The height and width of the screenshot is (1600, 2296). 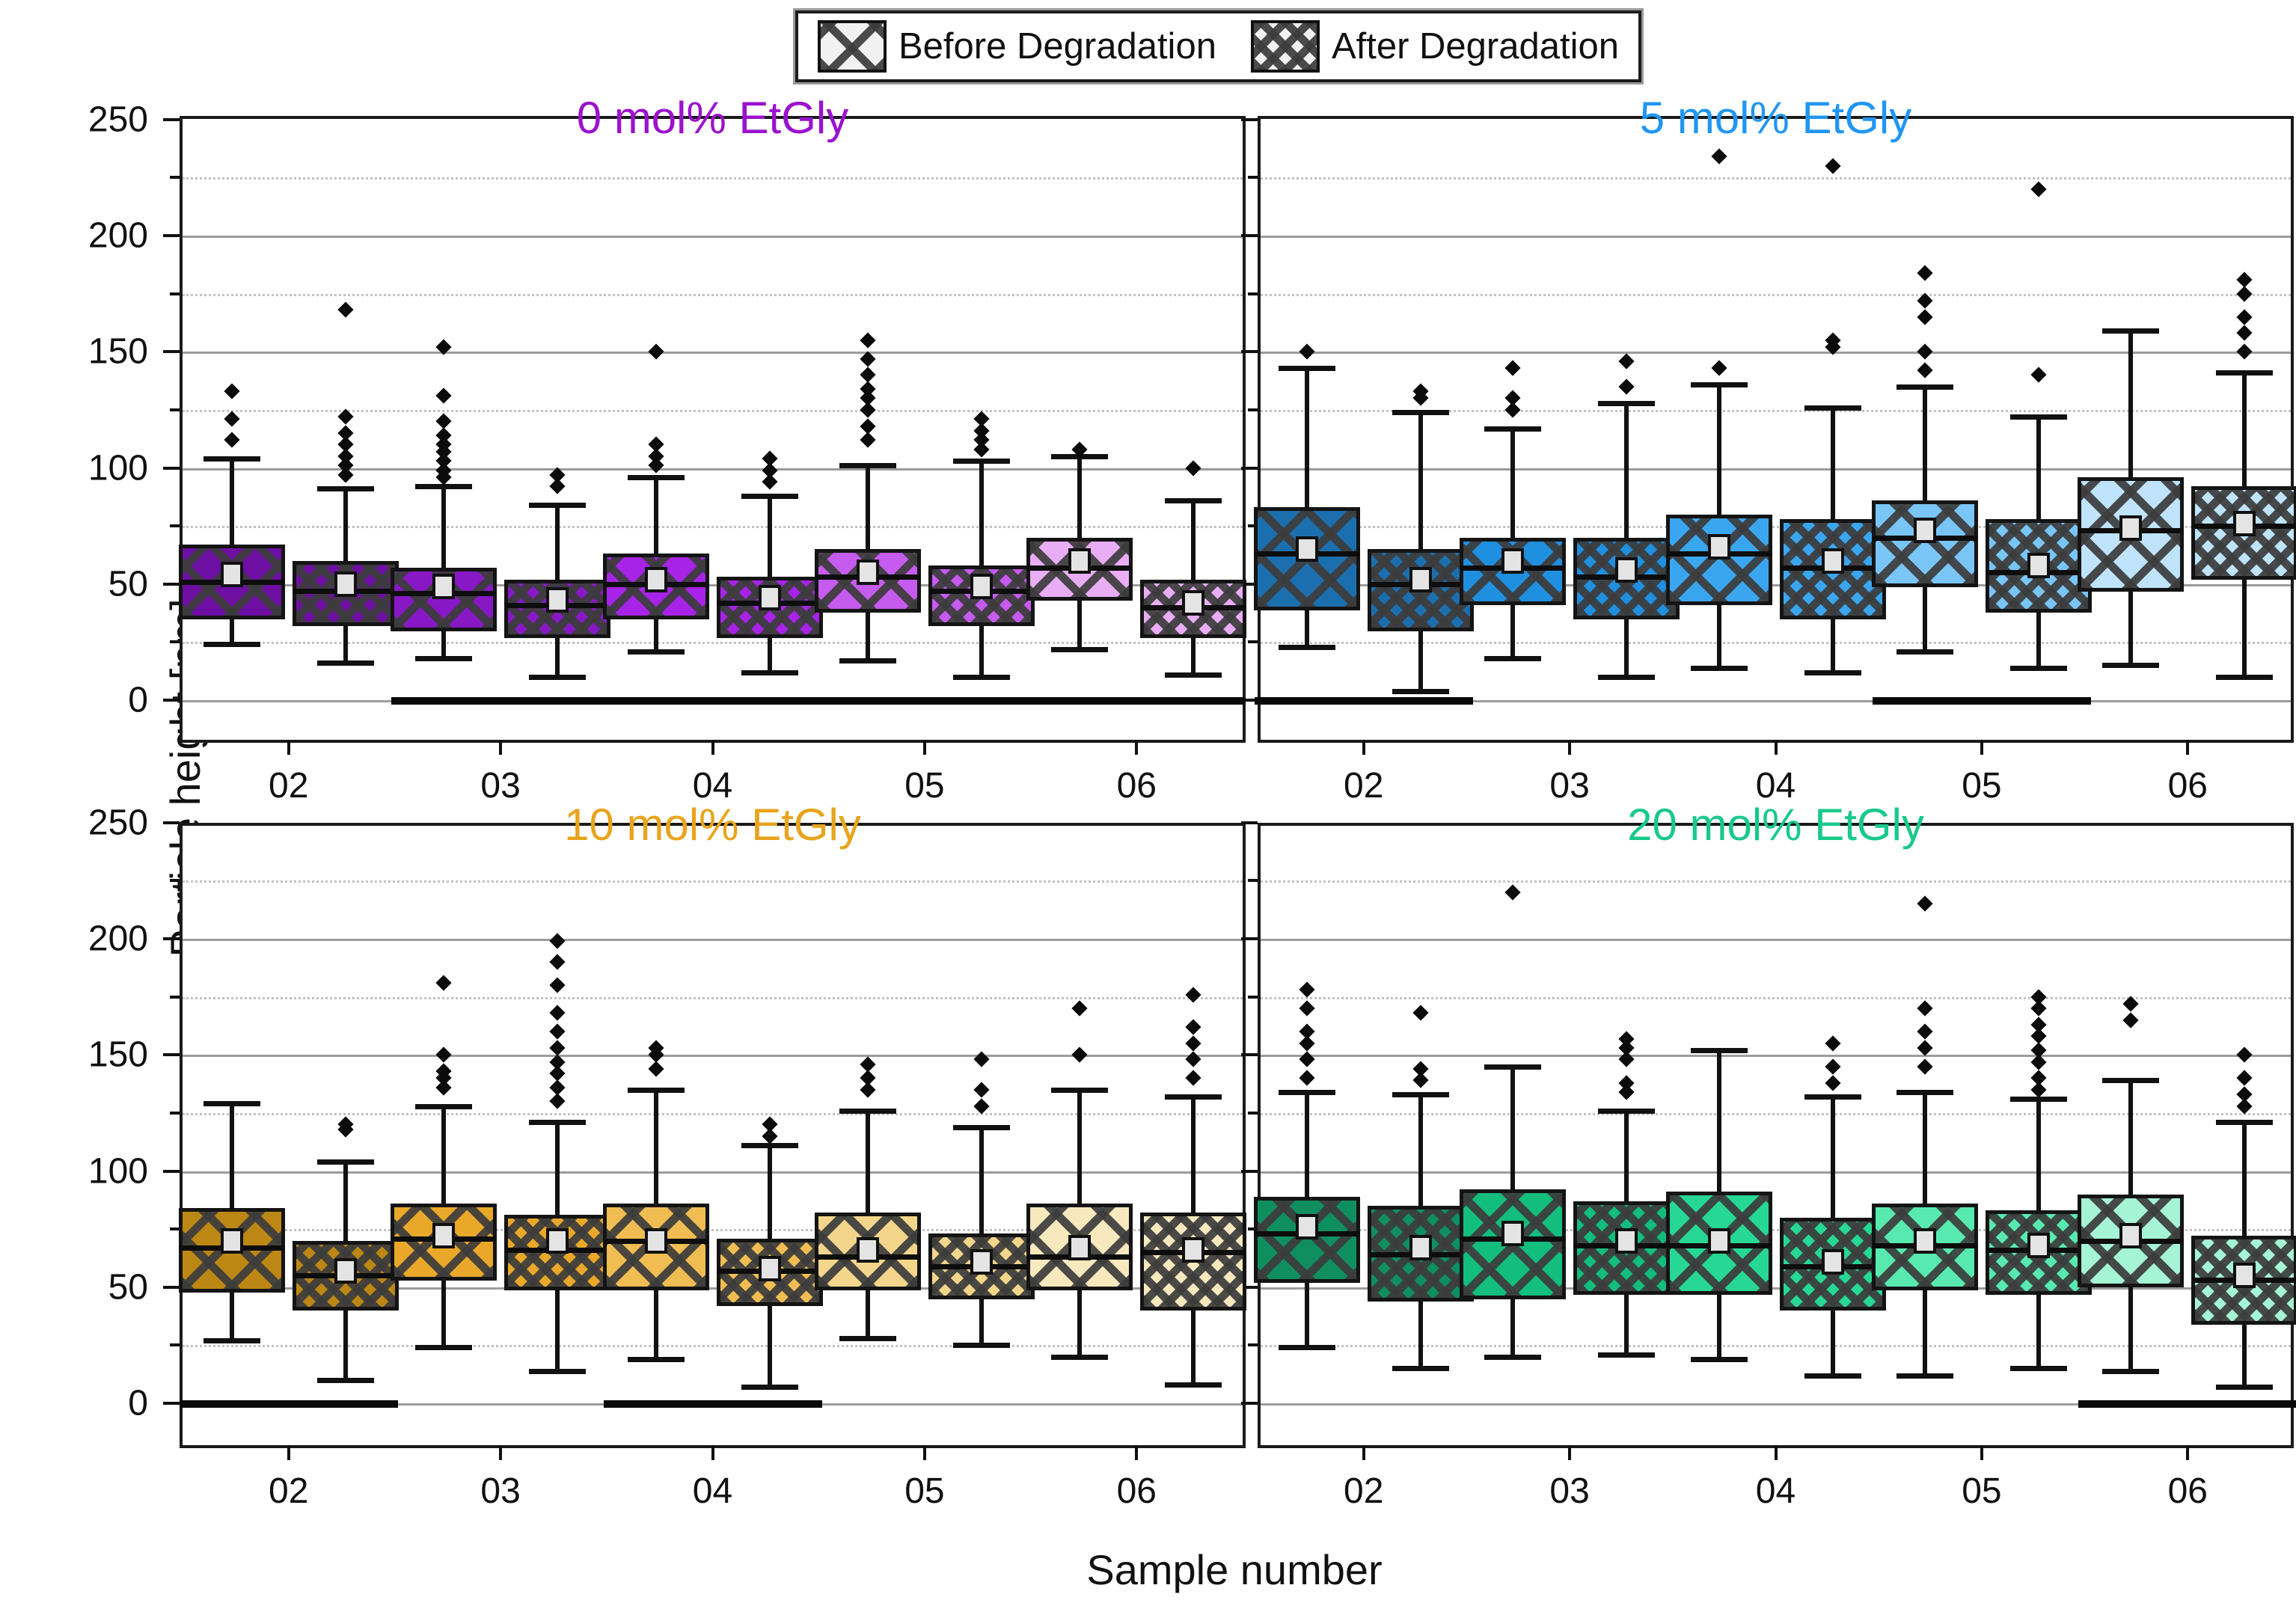 I want to click on y-tick-label: 100, so click(x=118, y=468).